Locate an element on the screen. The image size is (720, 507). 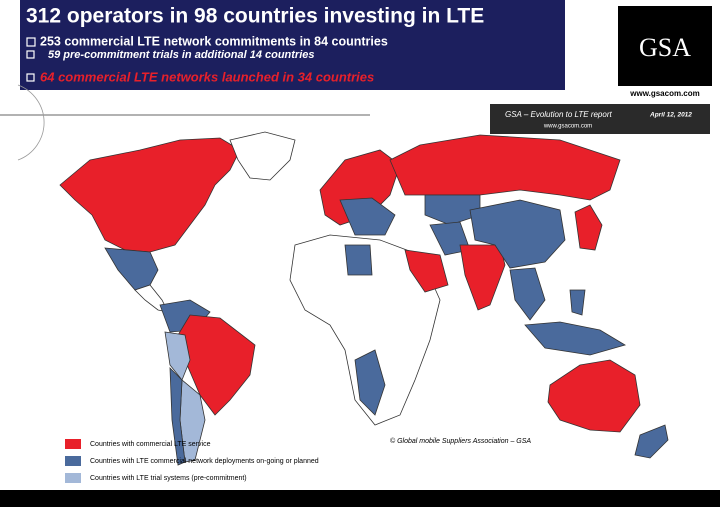
southern-africa is located at coordinates (370, 382).